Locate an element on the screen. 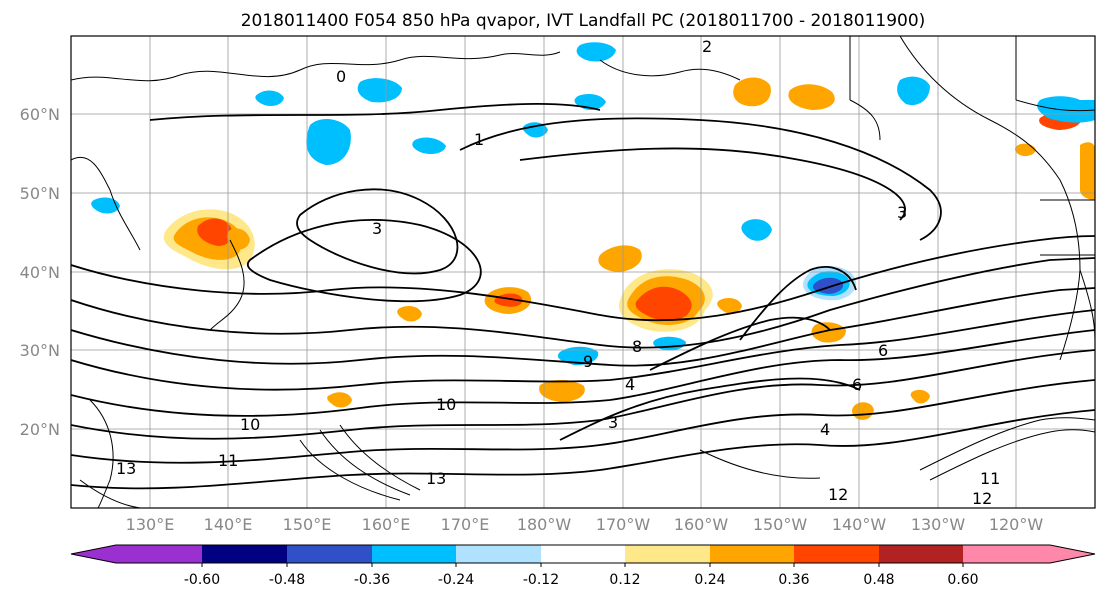  colorbar-tick-0: -0.60 is located at coordinates (202, 580).